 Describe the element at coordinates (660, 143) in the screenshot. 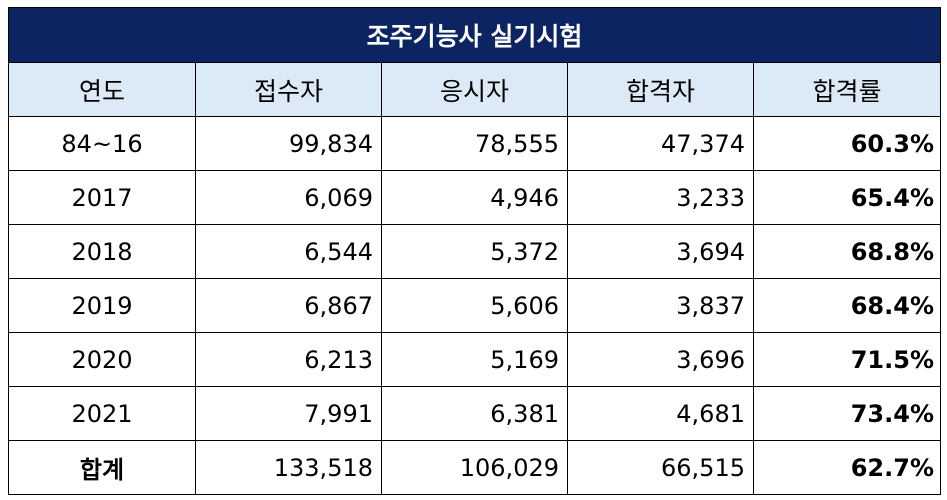

I see `passers-cell: 47,374` at that location.